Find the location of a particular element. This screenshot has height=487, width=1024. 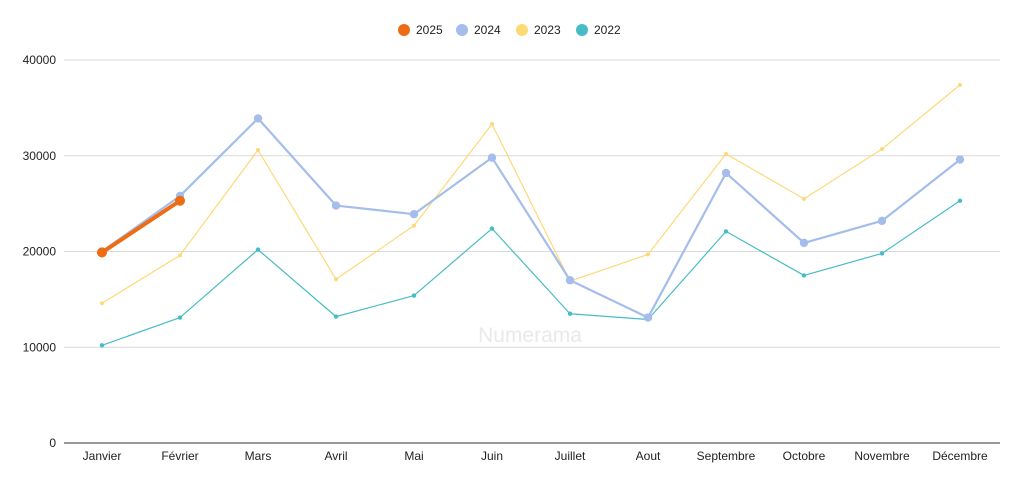

x-tick-label: Mars is located at coordinates (258, 456).